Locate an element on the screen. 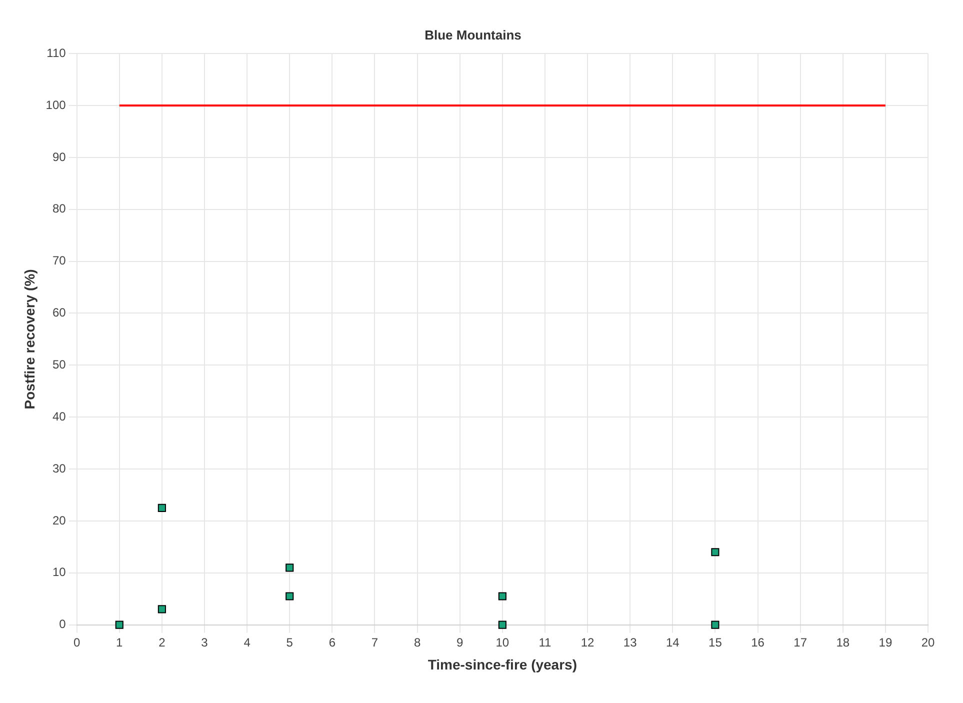 Image resolution: width=963 pixels, height=703 pixels. x-tick-label: 10 is located at coordinates (503, 642).